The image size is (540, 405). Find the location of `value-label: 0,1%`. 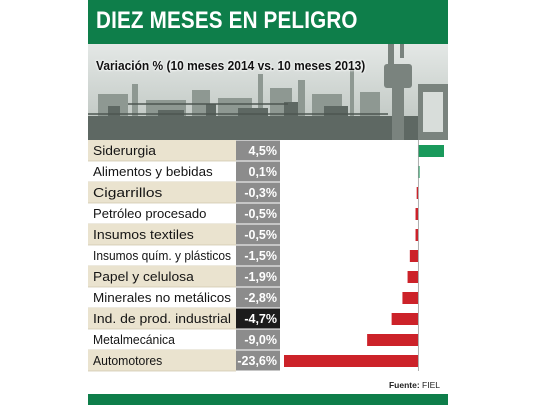

value-label: 0,1% is located at coordinates (263, 172).